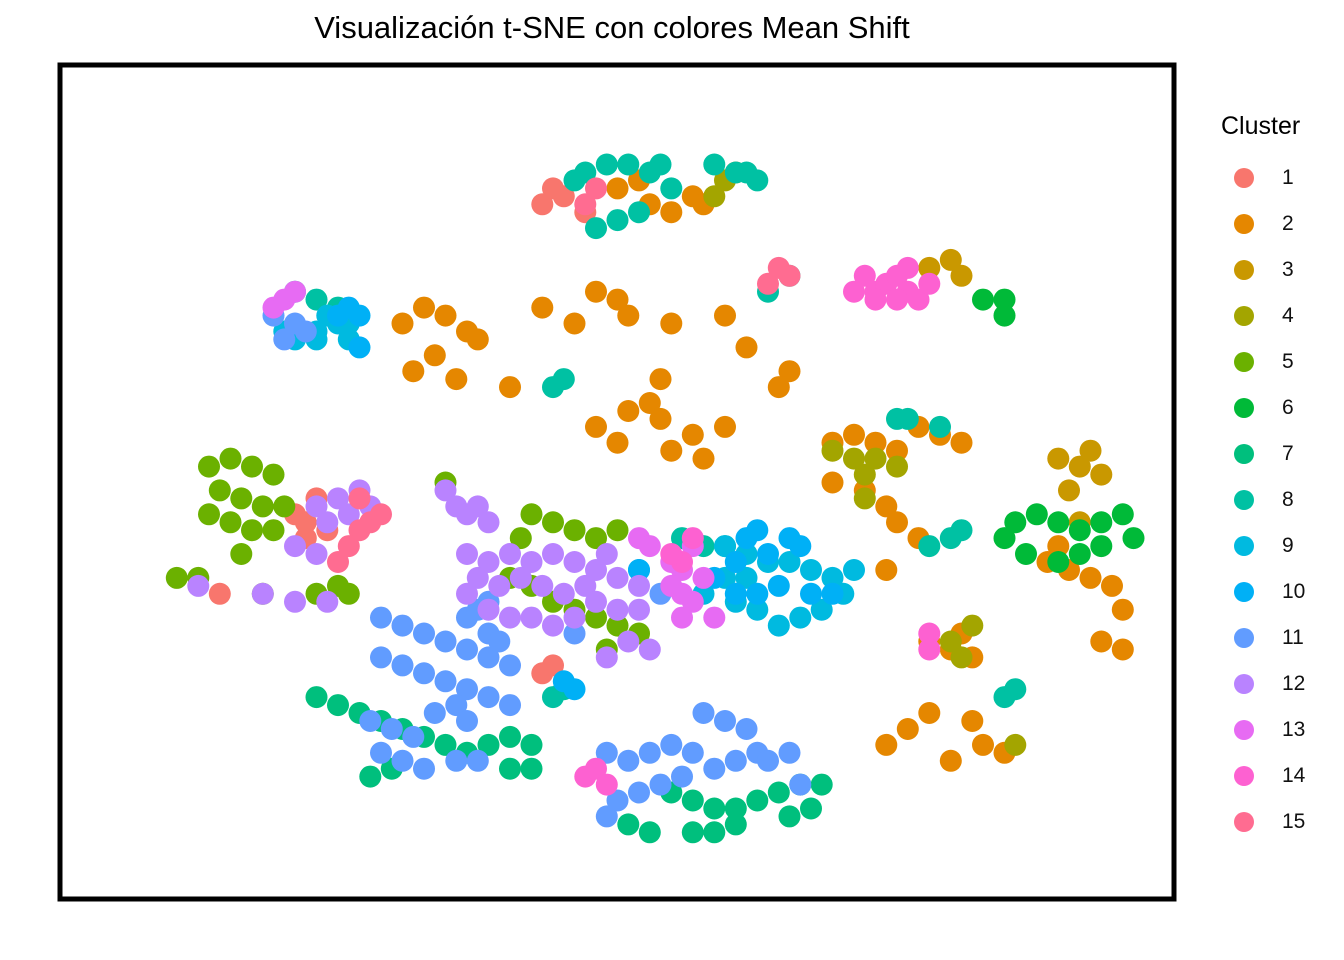 The width and height of the screenshot is (1344, 960). I want to click on legend-label: 13, so click(1294, 729).